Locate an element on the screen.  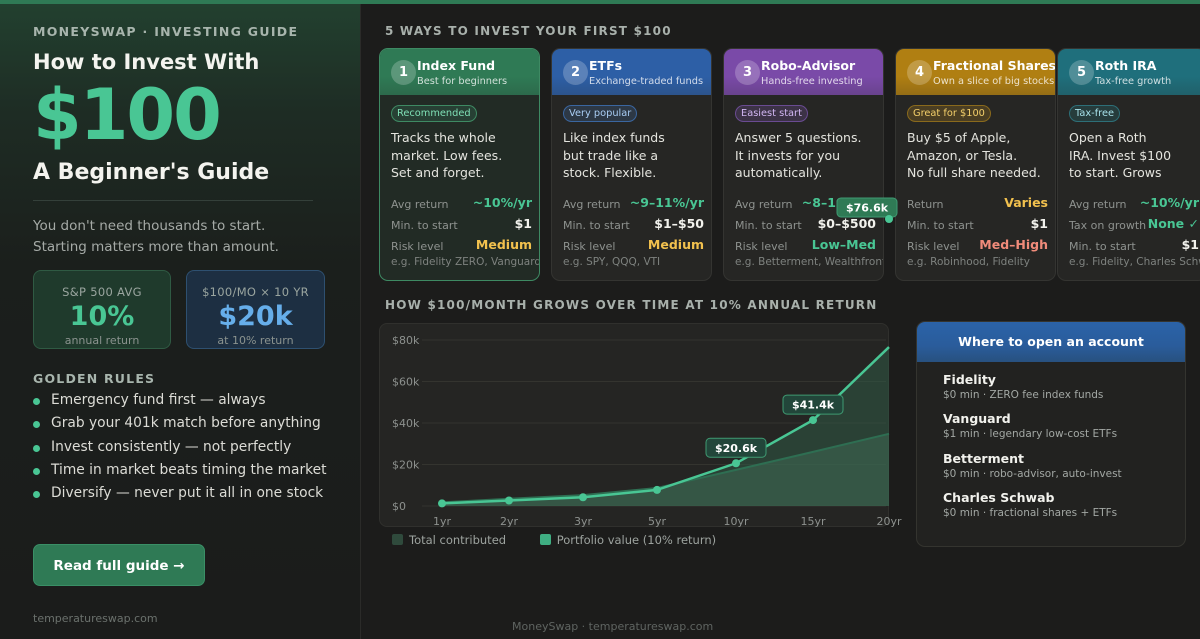
footer-text: MoneySwap · temperatureswap.com is located at coordinates (613, 626).